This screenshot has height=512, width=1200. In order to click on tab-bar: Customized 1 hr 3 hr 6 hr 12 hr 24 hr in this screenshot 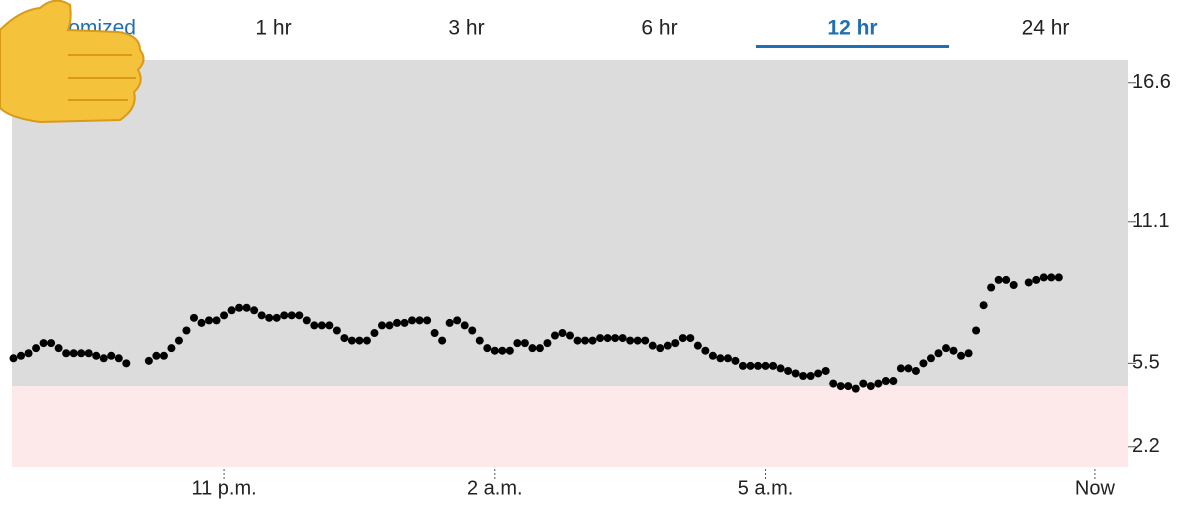, I will do `click(547, 32)`.